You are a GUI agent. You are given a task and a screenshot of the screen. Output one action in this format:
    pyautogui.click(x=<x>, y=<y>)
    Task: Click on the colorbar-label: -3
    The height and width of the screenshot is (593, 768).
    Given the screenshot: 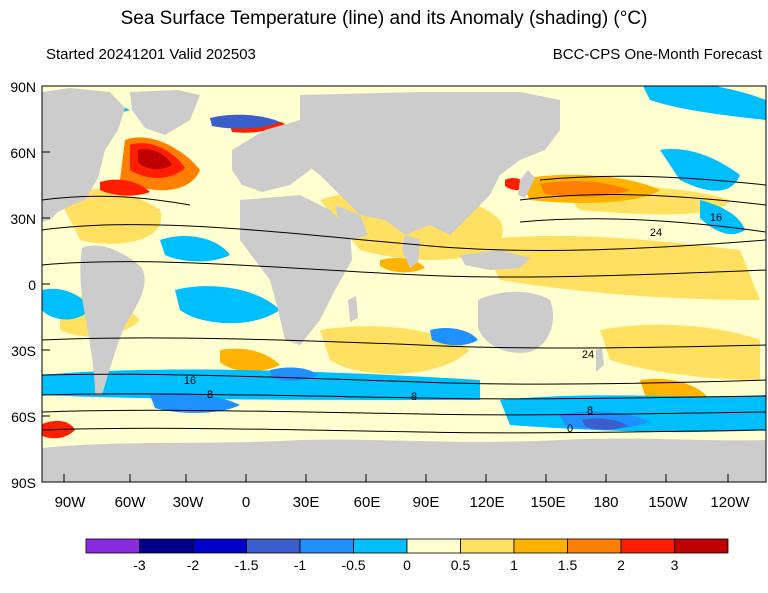 What is the action you would take?
    pyautogui.click(x=139, y=565)
    